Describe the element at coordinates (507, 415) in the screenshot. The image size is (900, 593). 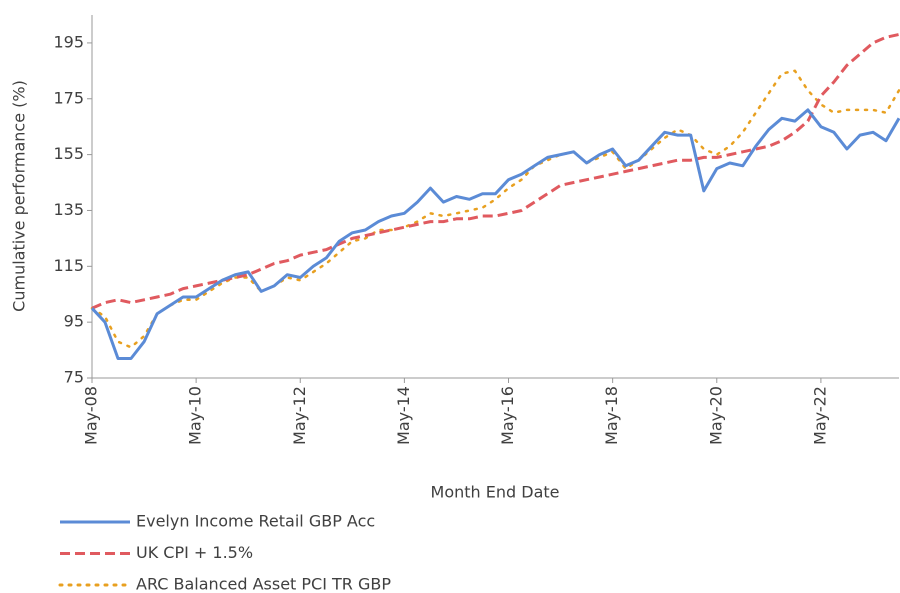
I see `x-tick-label: May-16` at that location.